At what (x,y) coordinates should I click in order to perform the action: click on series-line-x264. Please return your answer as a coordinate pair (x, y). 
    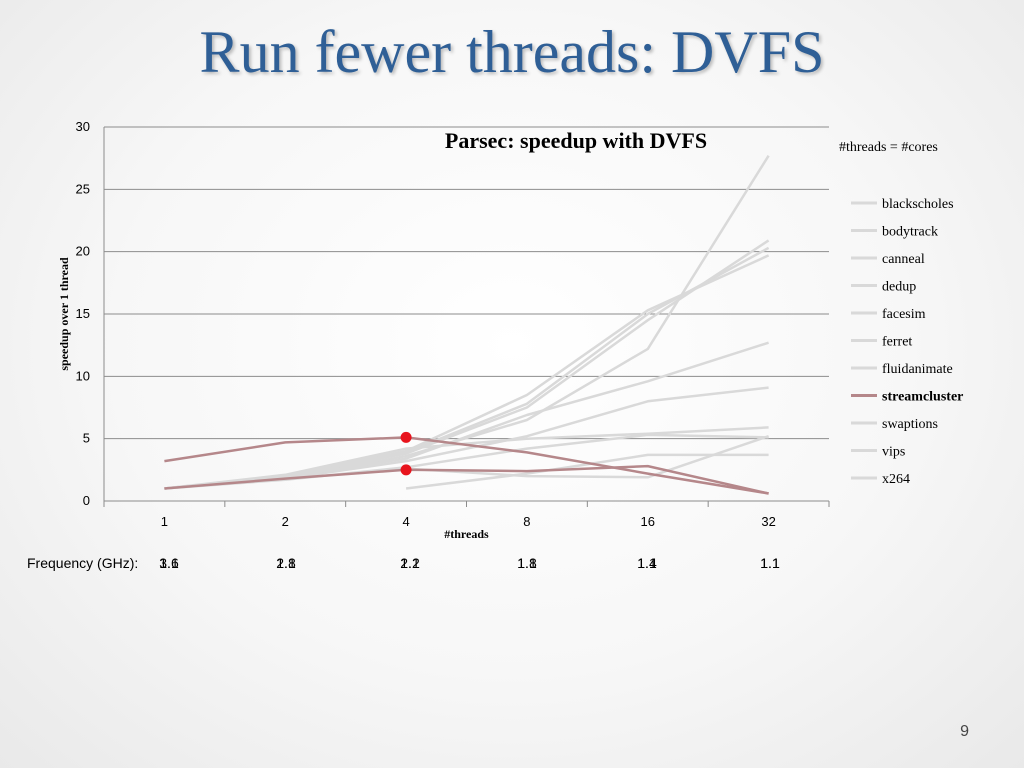
    Looking at the image, I should click on (588, 457).